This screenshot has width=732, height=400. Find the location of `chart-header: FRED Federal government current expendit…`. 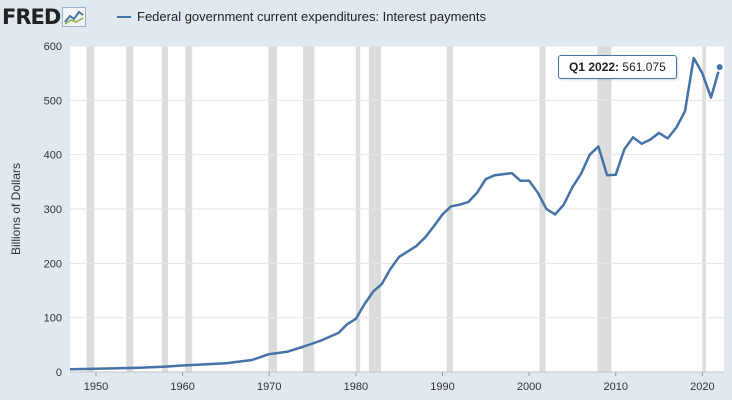

chart-header: FRED Federal government current expendit… is located at coordinates (366, 18).